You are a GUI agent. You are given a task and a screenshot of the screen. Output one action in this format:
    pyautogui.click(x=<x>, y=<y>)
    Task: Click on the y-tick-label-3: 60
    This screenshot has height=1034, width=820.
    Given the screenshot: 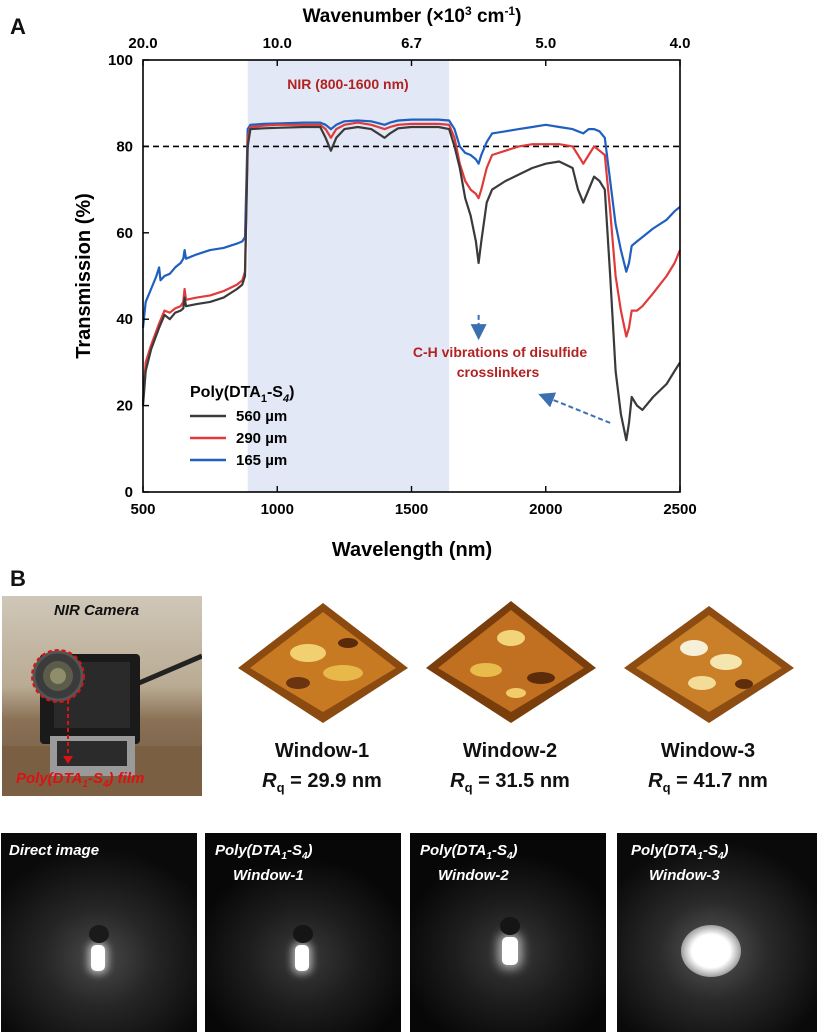 What is the action you would take?
    pyautogui.click(x=124, y=233)
    